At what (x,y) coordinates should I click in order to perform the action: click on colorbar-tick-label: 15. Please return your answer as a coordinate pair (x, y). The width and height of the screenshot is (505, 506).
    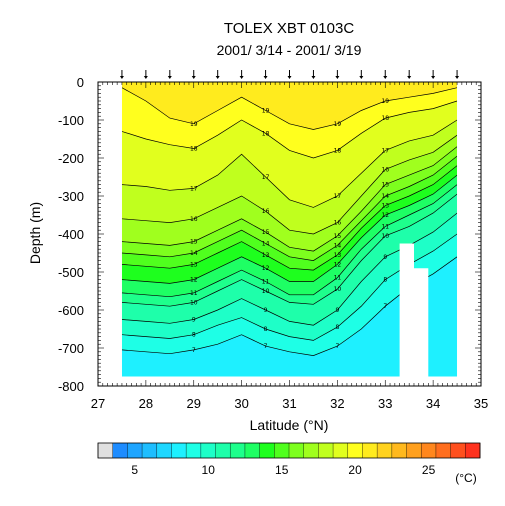
    Looking at the image, I should click on (282, 470).